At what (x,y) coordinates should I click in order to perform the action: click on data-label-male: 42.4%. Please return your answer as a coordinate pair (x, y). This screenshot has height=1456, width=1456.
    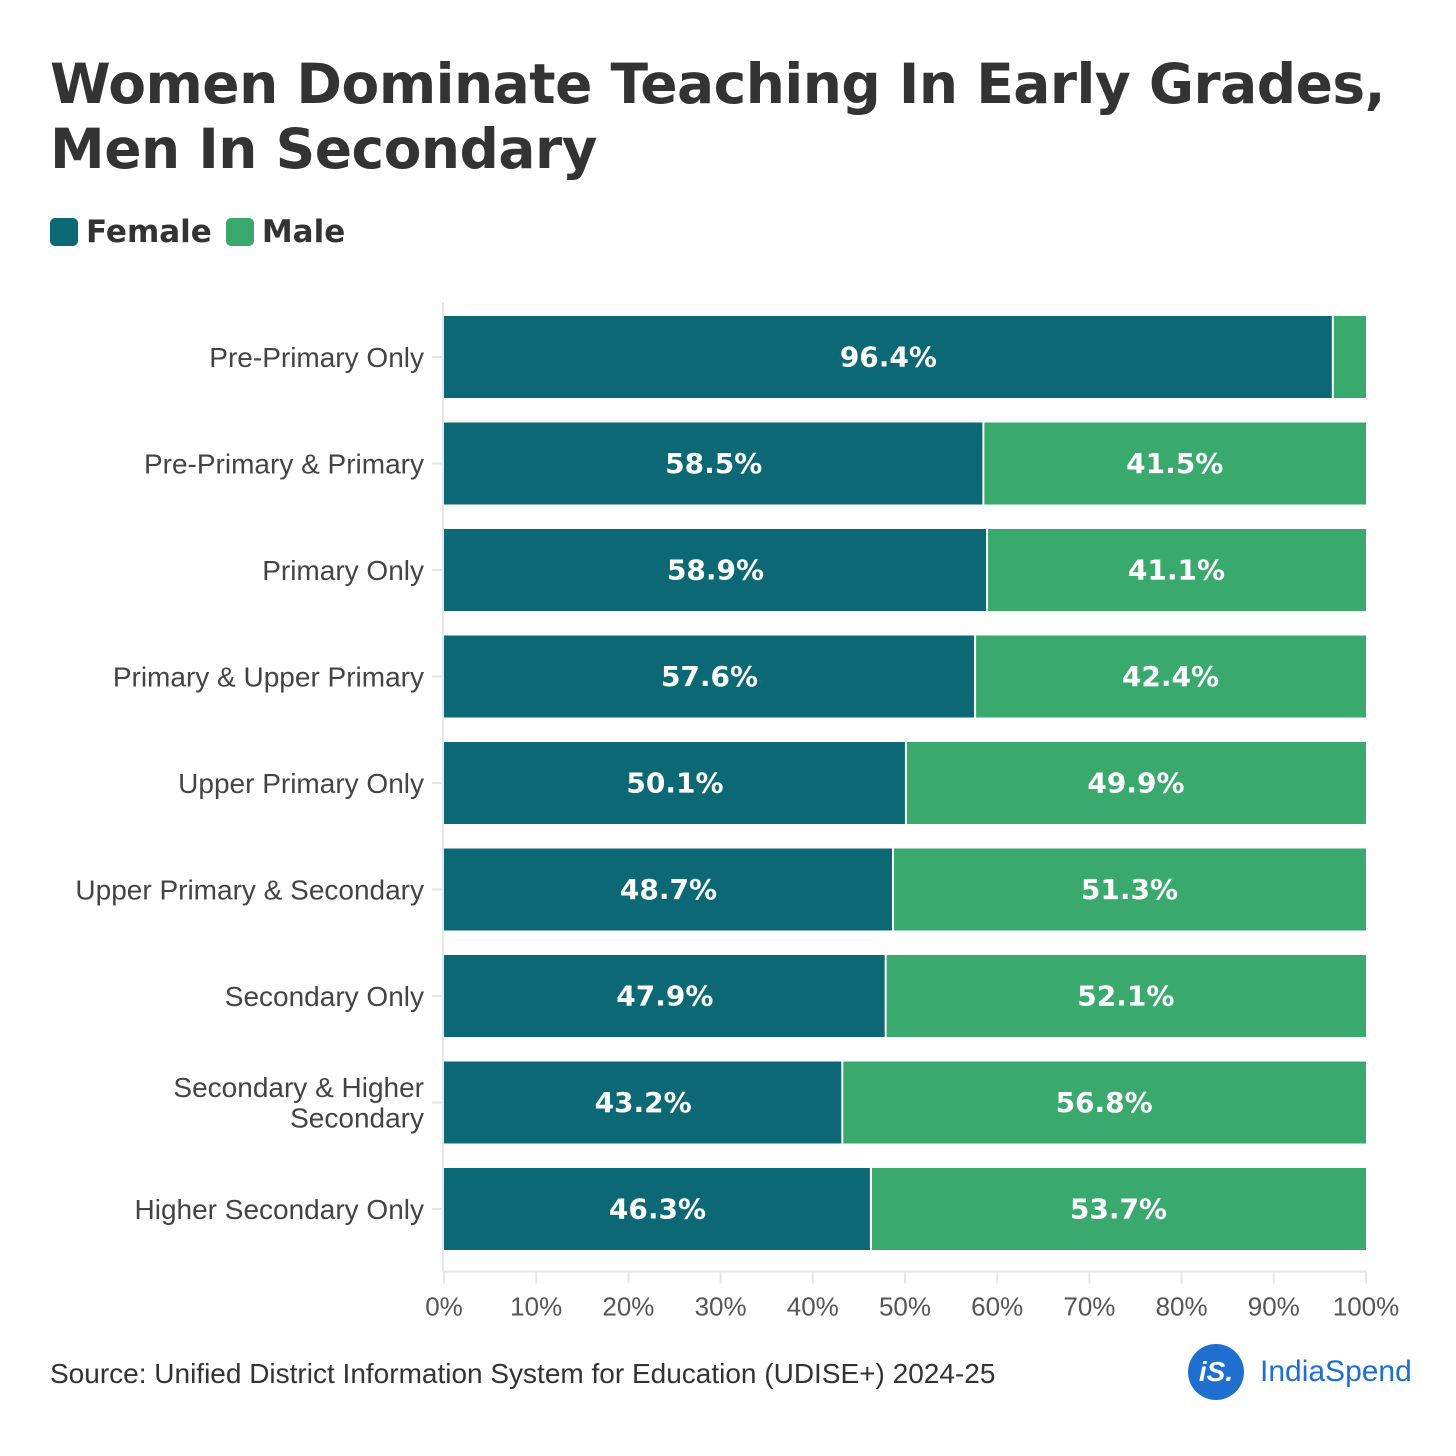
    Looking at the image, I should click on (1170, 676).